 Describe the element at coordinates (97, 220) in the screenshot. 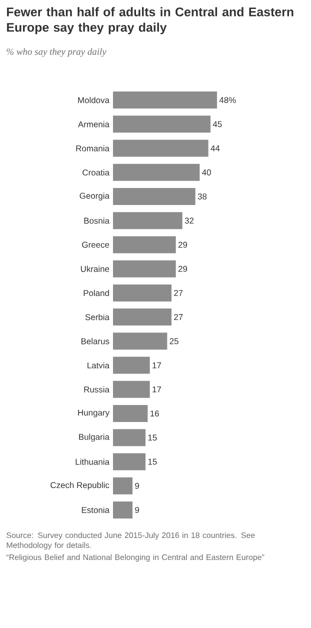

I see `y-tick-label: Bosnia` at that location.